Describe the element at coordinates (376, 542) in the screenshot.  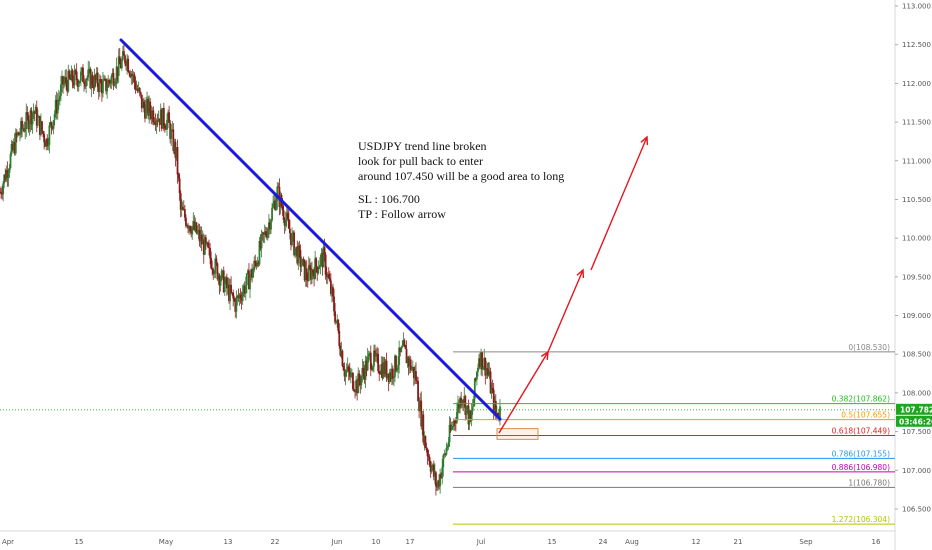
I see `x-tick-label: 10` at that location.